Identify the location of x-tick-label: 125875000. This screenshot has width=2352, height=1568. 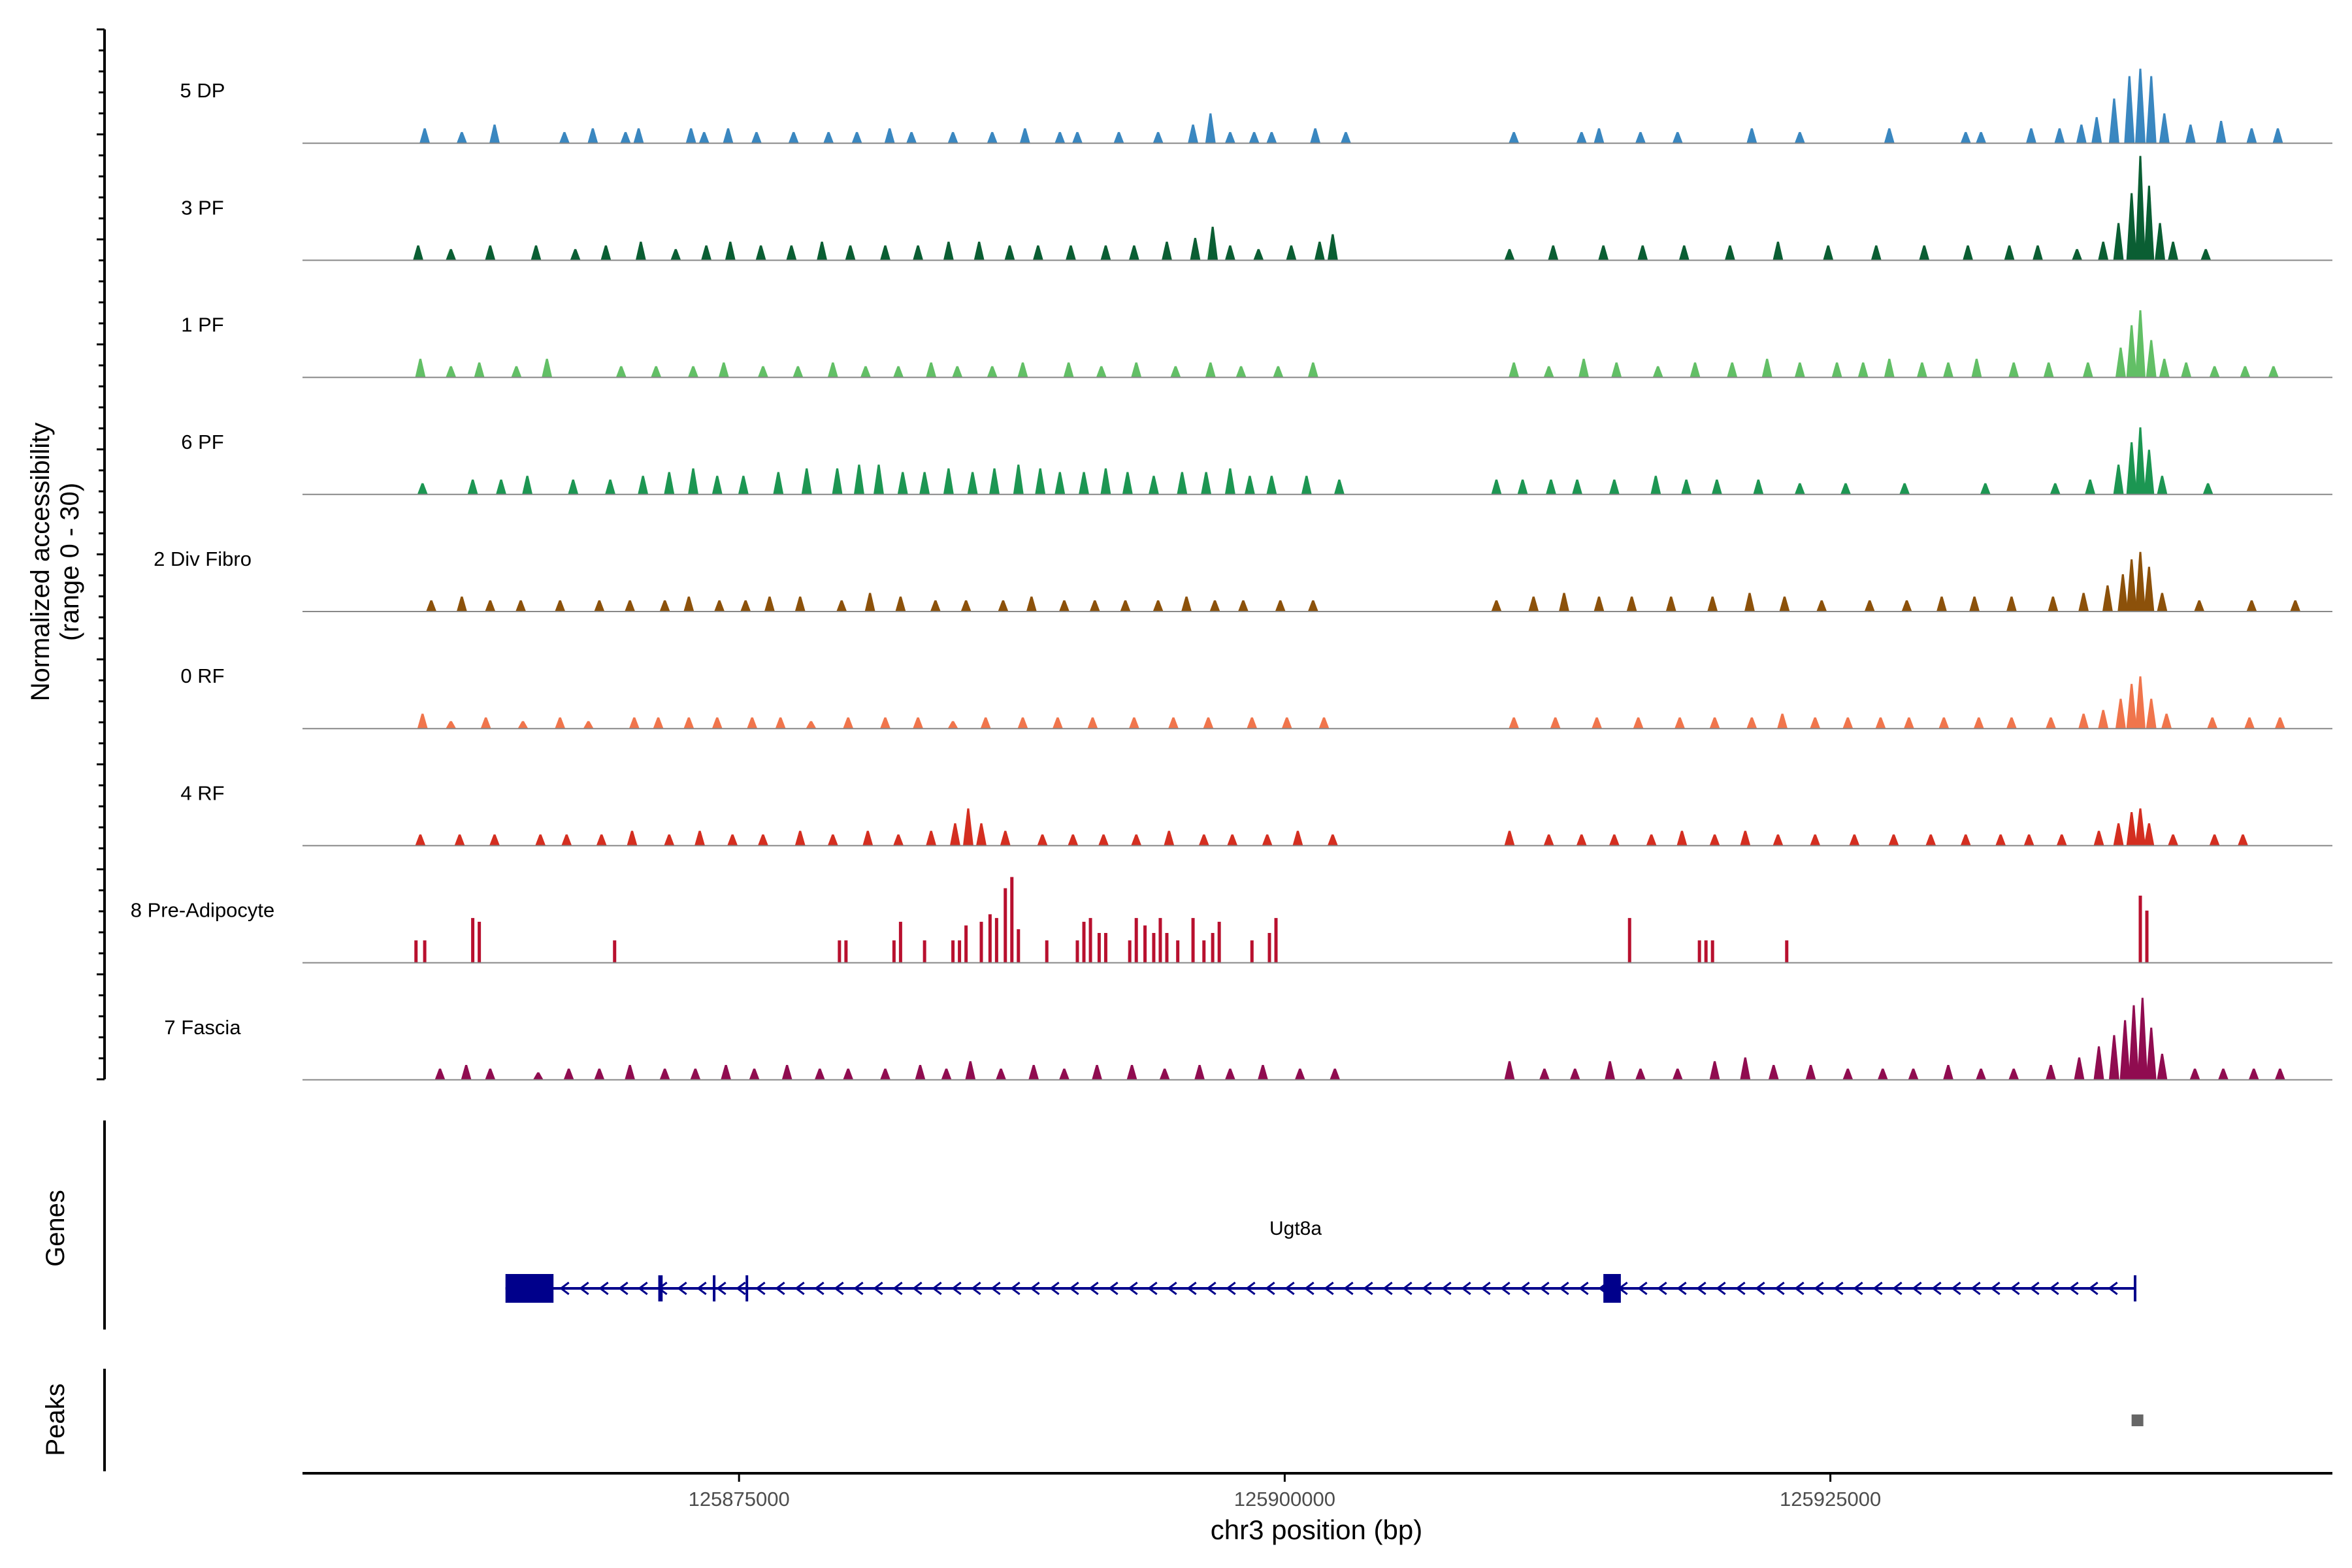
(739, 1499).